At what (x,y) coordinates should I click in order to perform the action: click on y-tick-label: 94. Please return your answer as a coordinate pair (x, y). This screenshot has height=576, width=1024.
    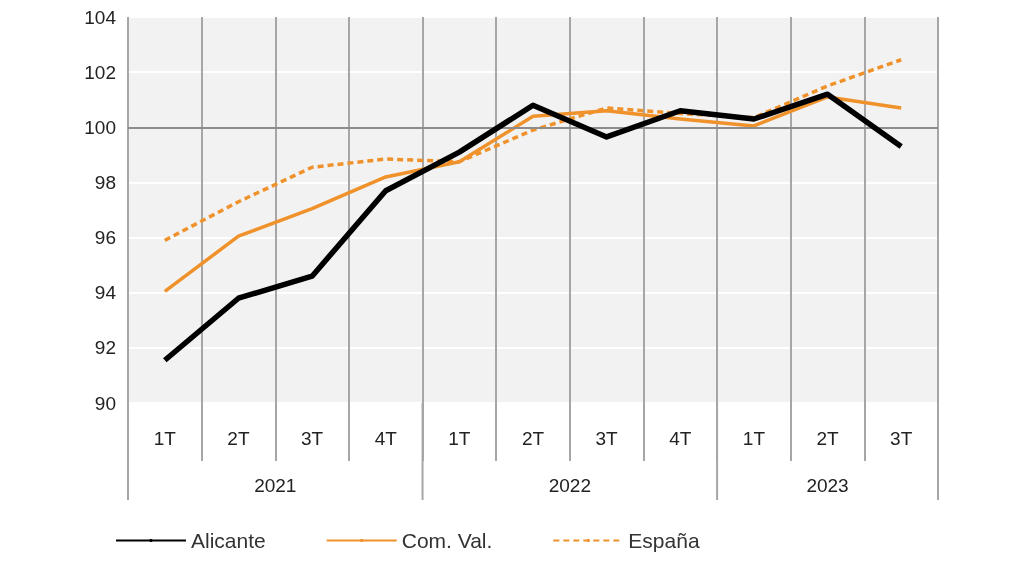
    Looking at the image, I should click on (105, 293).